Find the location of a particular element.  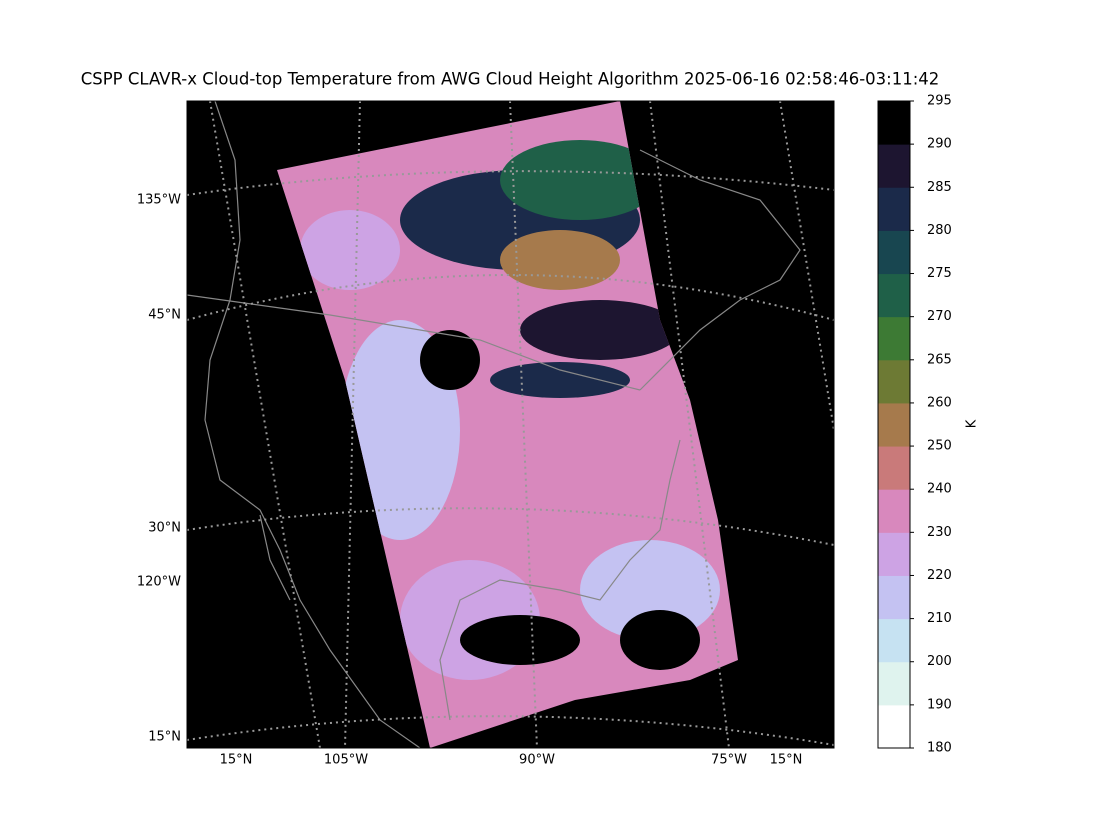

lat-lon-label: 45°N is located at coordinates (164, 315).